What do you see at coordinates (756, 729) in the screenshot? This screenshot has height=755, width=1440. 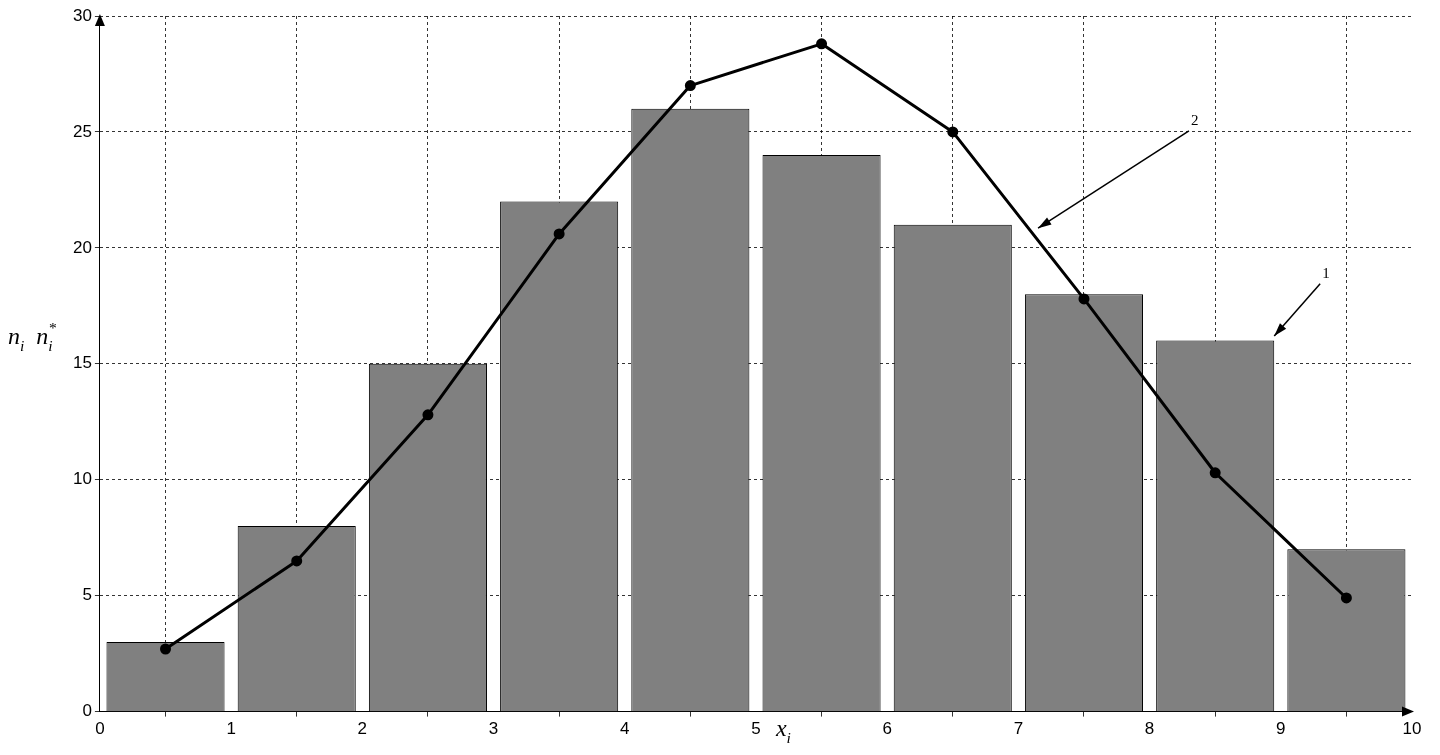 I see `x-tick-label: 5` at bounding box center [756, 729].